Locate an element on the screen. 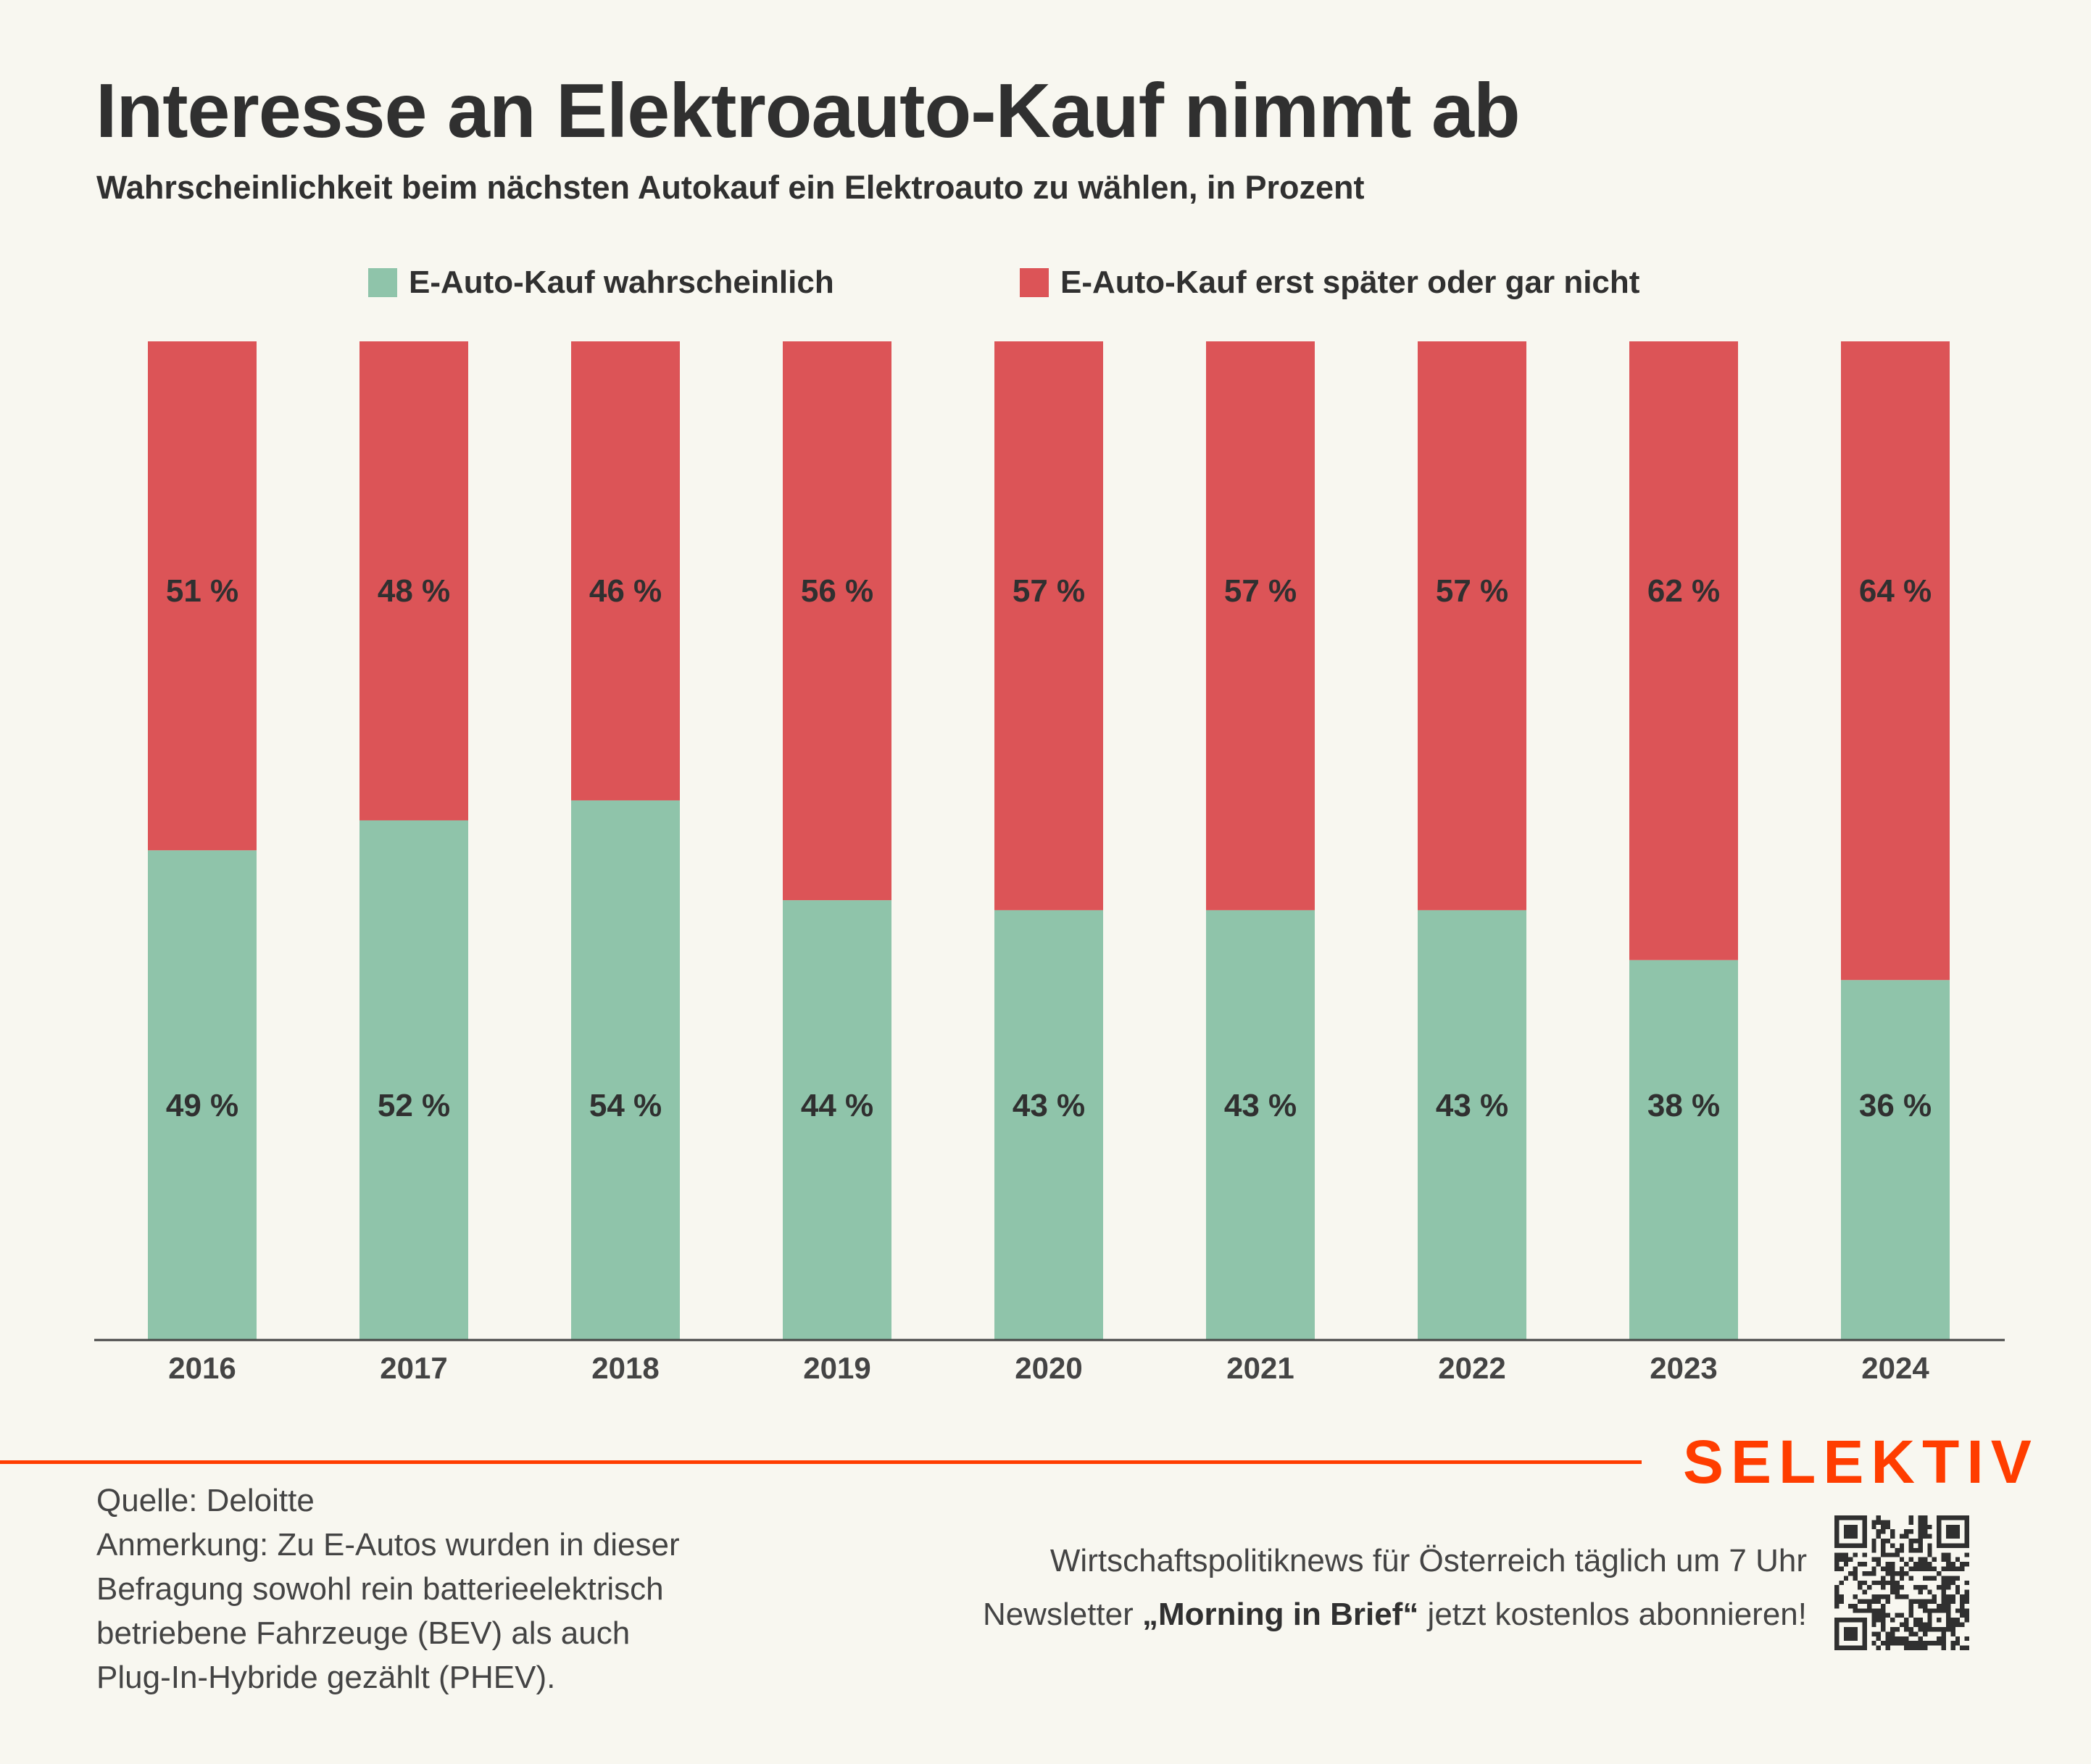 The image size is (2091, 1764). data-label-later-or-never: 64 % is located at coordinates (1895, 591).